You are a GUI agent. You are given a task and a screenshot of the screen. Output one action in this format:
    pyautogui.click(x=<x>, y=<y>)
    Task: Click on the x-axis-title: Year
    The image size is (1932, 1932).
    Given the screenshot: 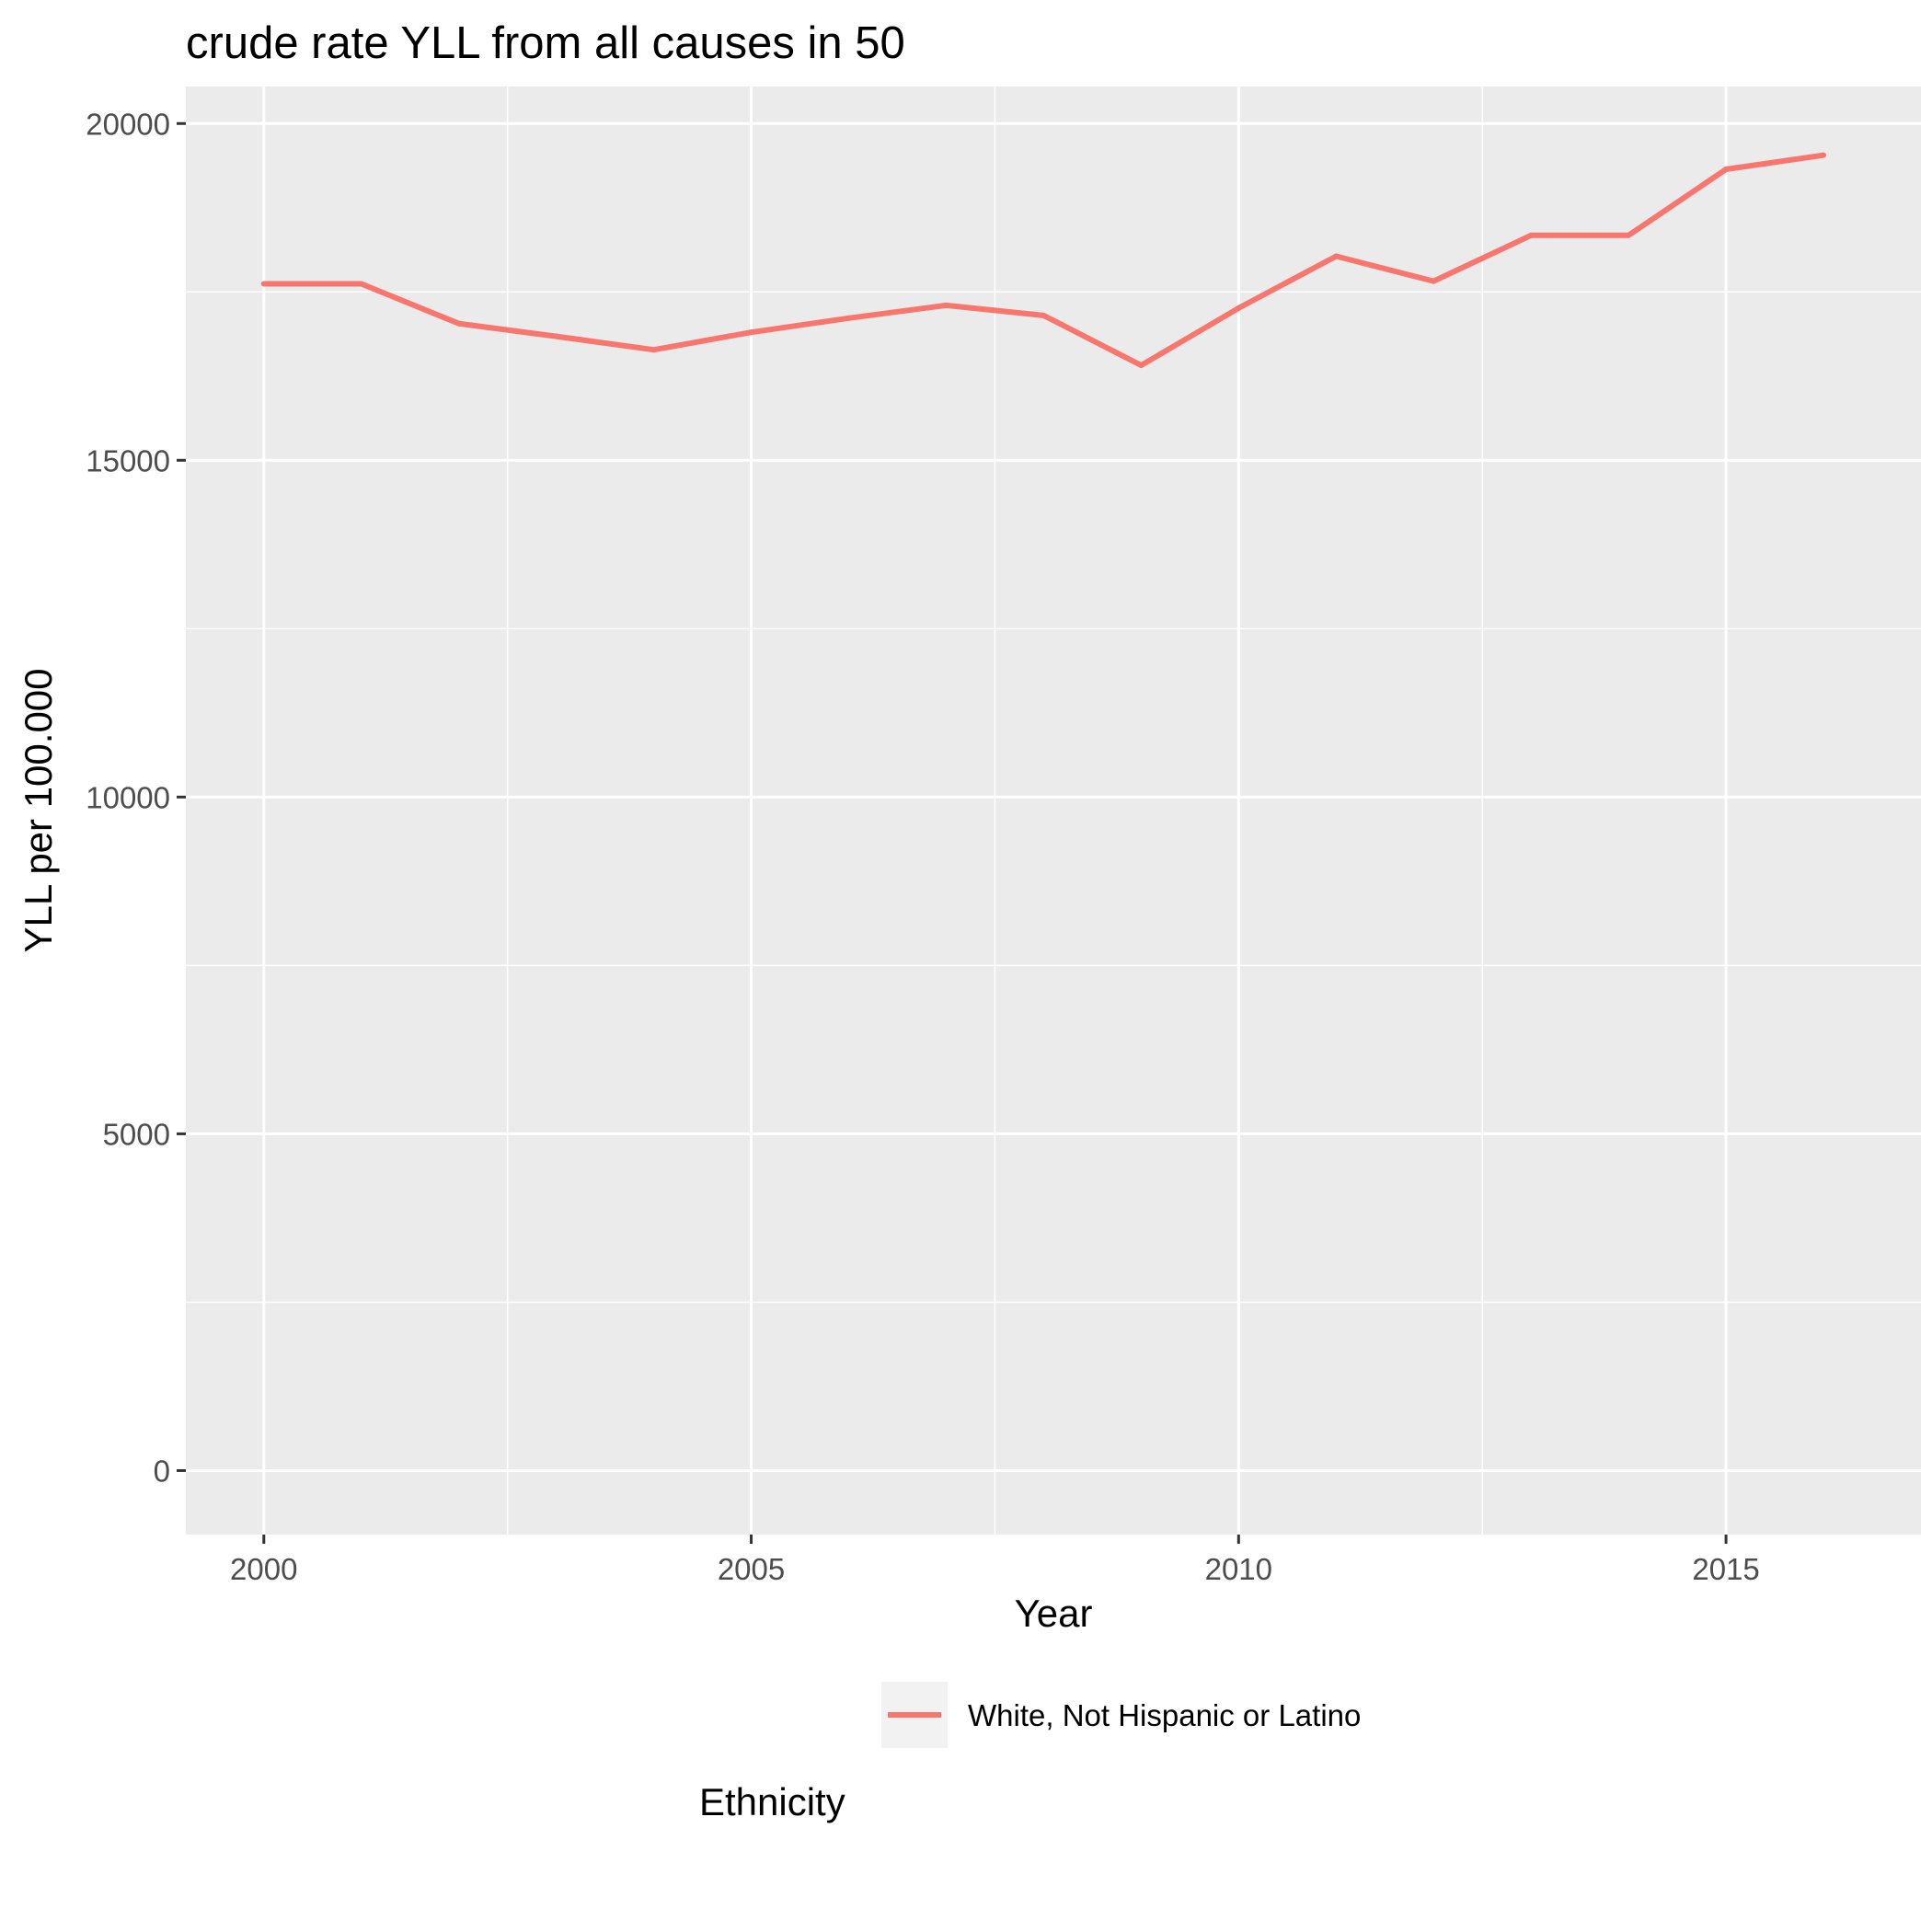 What is the action you would take?
    pyautogui.click(x=1054, y=1613)
    